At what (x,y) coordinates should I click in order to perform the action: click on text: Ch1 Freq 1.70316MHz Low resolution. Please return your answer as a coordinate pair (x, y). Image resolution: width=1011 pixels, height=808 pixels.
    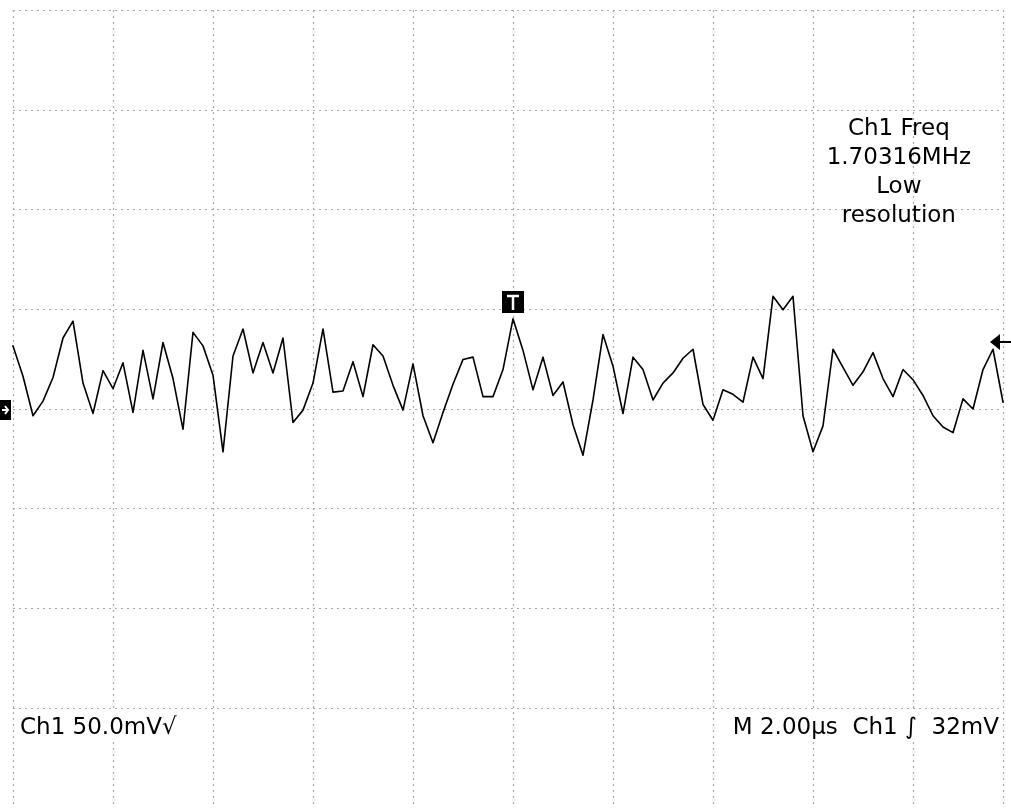
    Looking at the image, I should click on (898, 171).